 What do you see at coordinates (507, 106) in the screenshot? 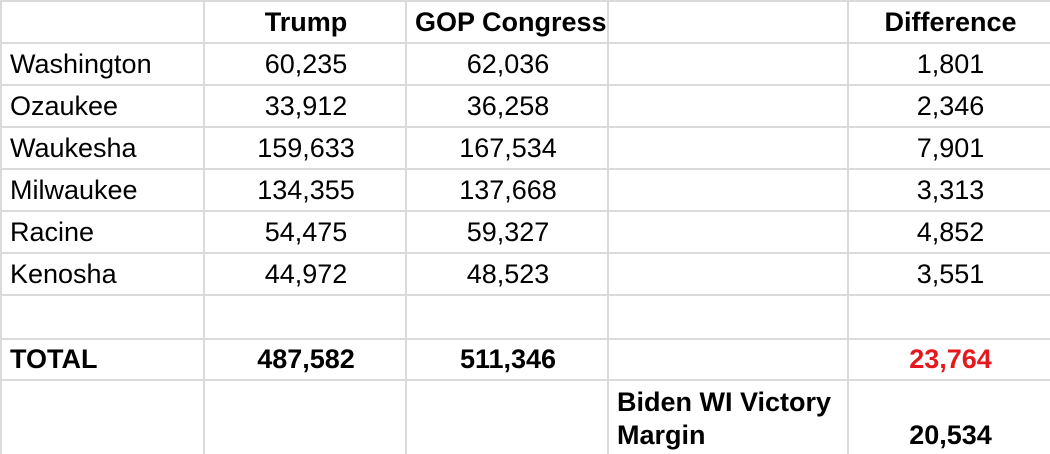
I see `gop-congress-votes-cell: 36,258` at bounding box center [507, 106].